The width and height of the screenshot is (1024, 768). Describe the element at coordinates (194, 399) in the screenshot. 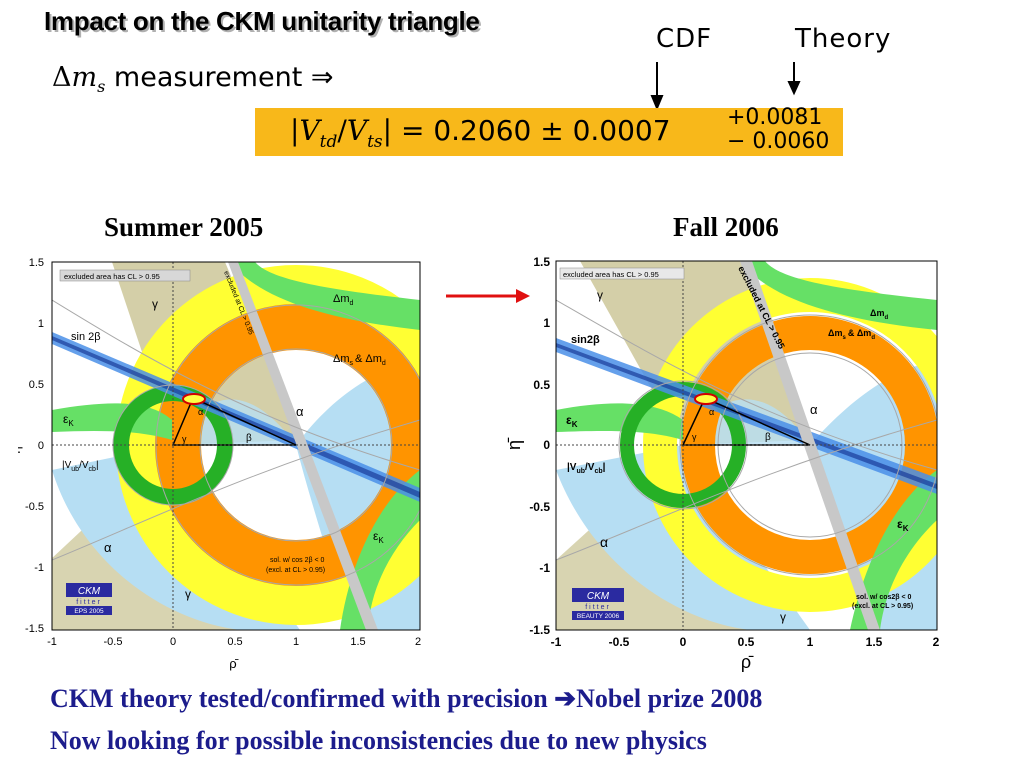

I see `apex-ellipse` at that location.